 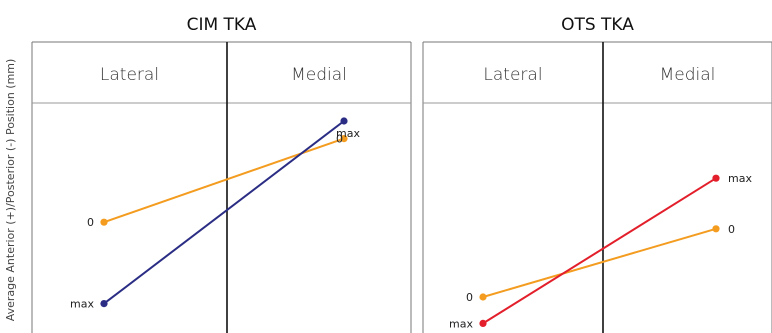 What do you see at coordinates (597, 25) in the screenshot?
I see `chart-title: OTS TKA` at bounding box center [597, 25].